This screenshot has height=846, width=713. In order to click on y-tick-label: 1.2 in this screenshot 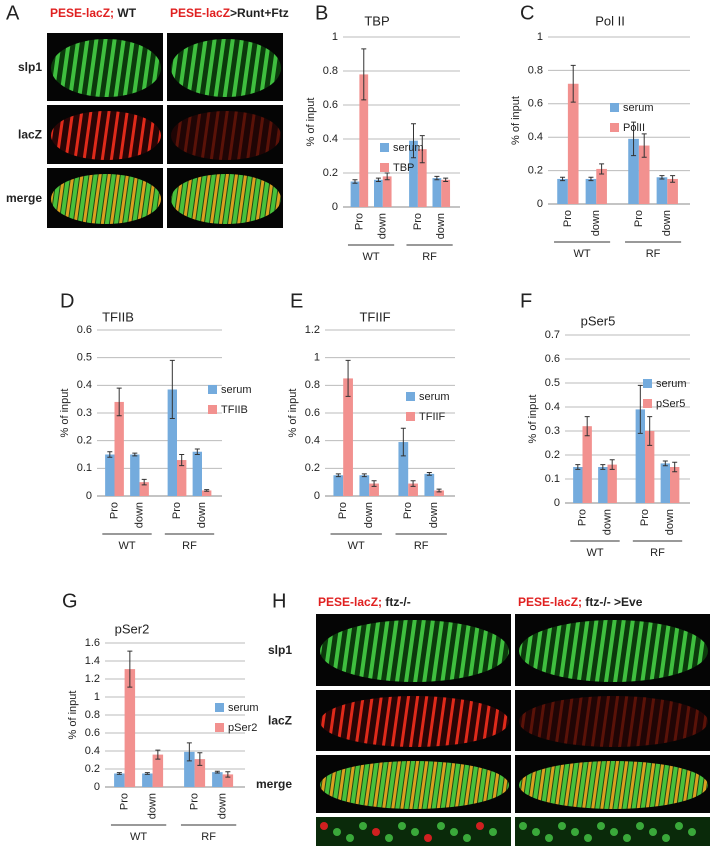, I will do `click(92, 679)`.